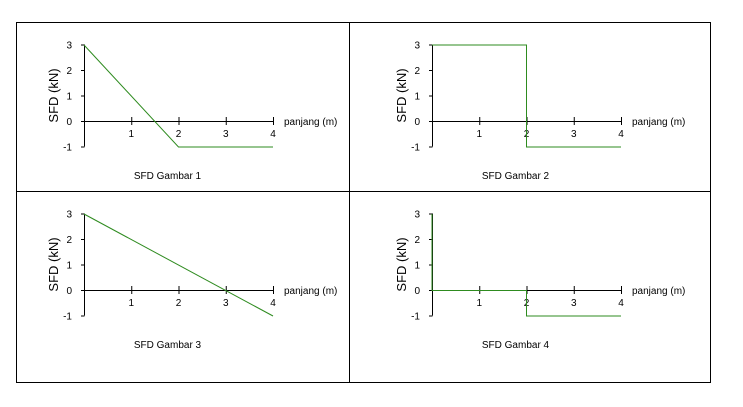 The width and height of the screenshot is (743, 407). I want to click on chart-caption: SFD Gambar 4, so click(516, 345).